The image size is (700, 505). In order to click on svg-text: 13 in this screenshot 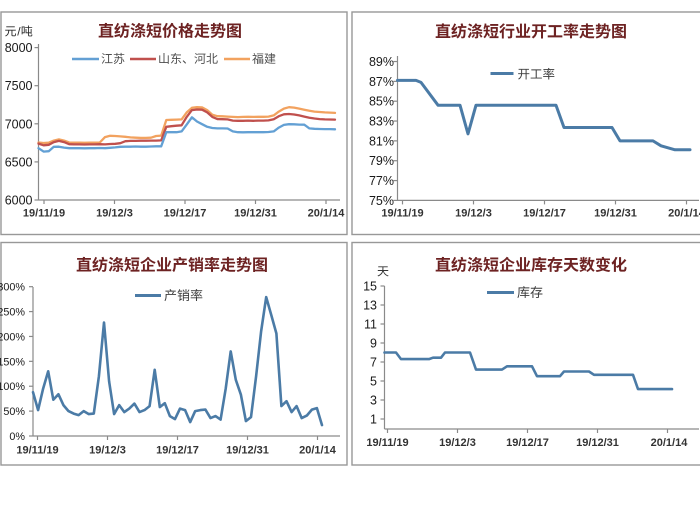, I will do `click(370, 306)`.